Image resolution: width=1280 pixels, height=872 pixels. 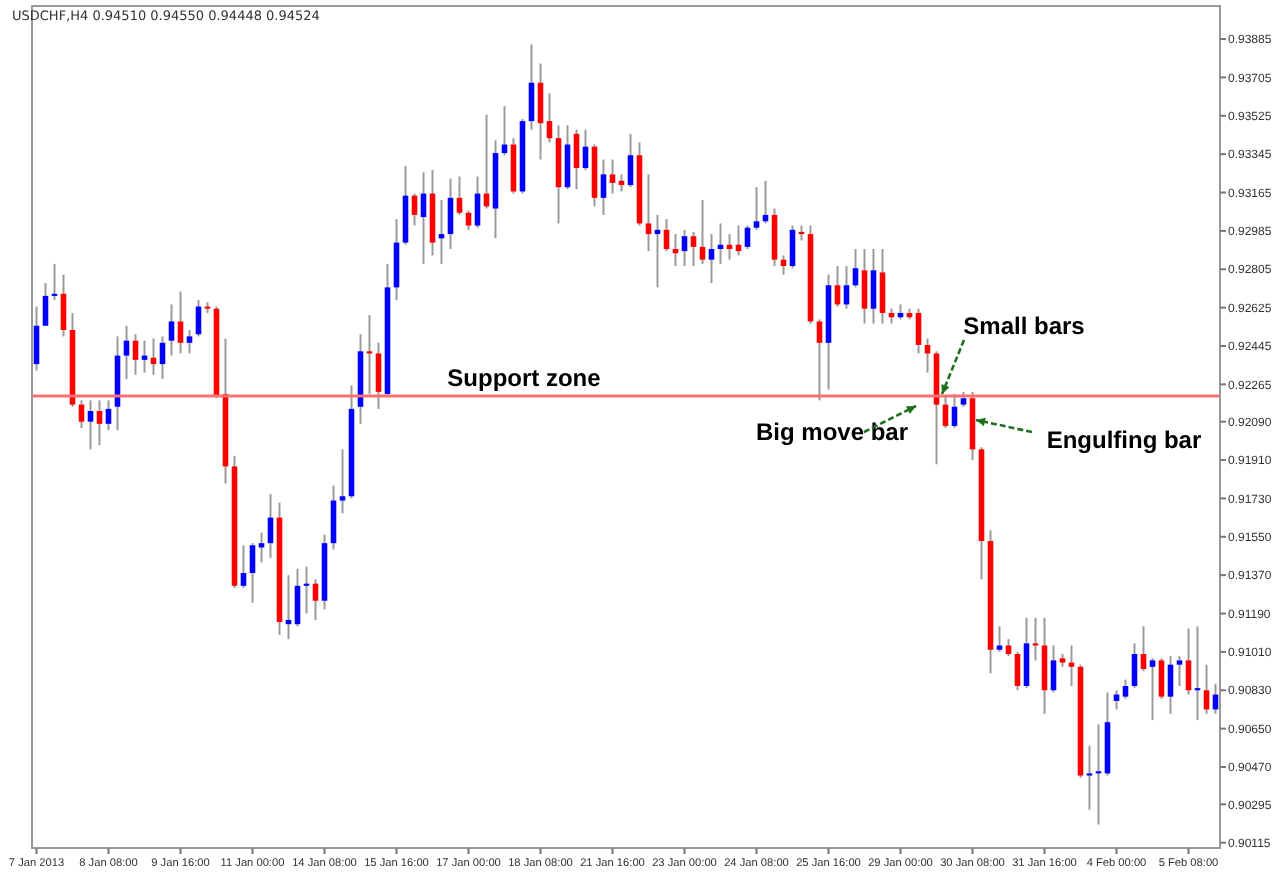 What do you see at coordinates (524, 378) in the screenshot?
I see `ref-line-label: Support zone` at bounding box center [524, 378].